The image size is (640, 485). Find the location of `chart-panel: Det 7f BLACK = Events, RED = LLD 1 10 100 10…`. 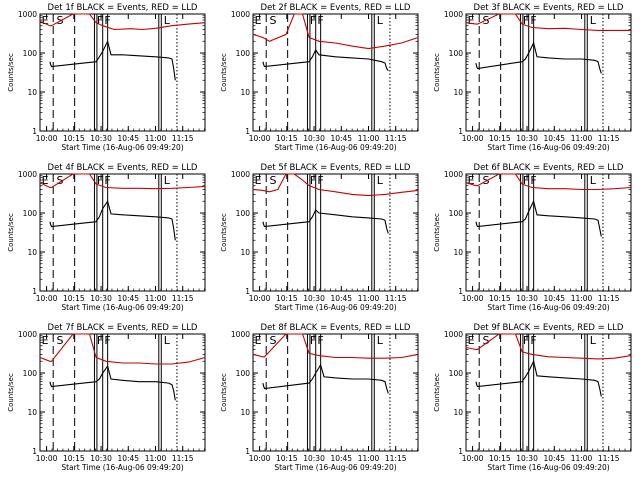

chart-panel: Det 7f BLACK = Events, RED = LLD 1 10 100 10… is located at coordinates (106, 397).